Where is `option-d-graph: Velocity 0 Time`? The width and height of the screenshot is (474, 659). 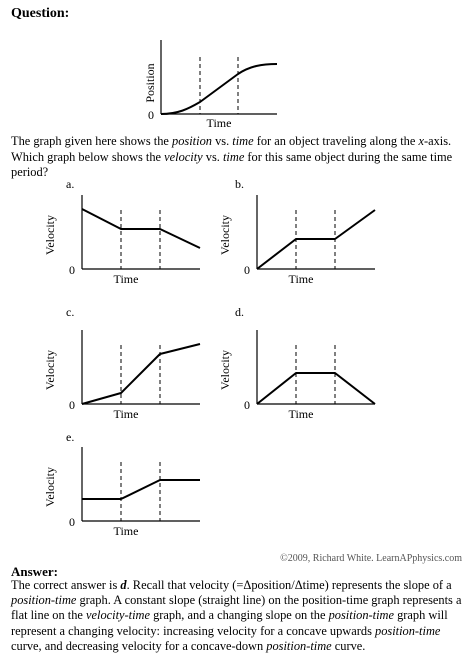 option-d-graph: Velocity 0 Time is located at coordinates (297, 375).